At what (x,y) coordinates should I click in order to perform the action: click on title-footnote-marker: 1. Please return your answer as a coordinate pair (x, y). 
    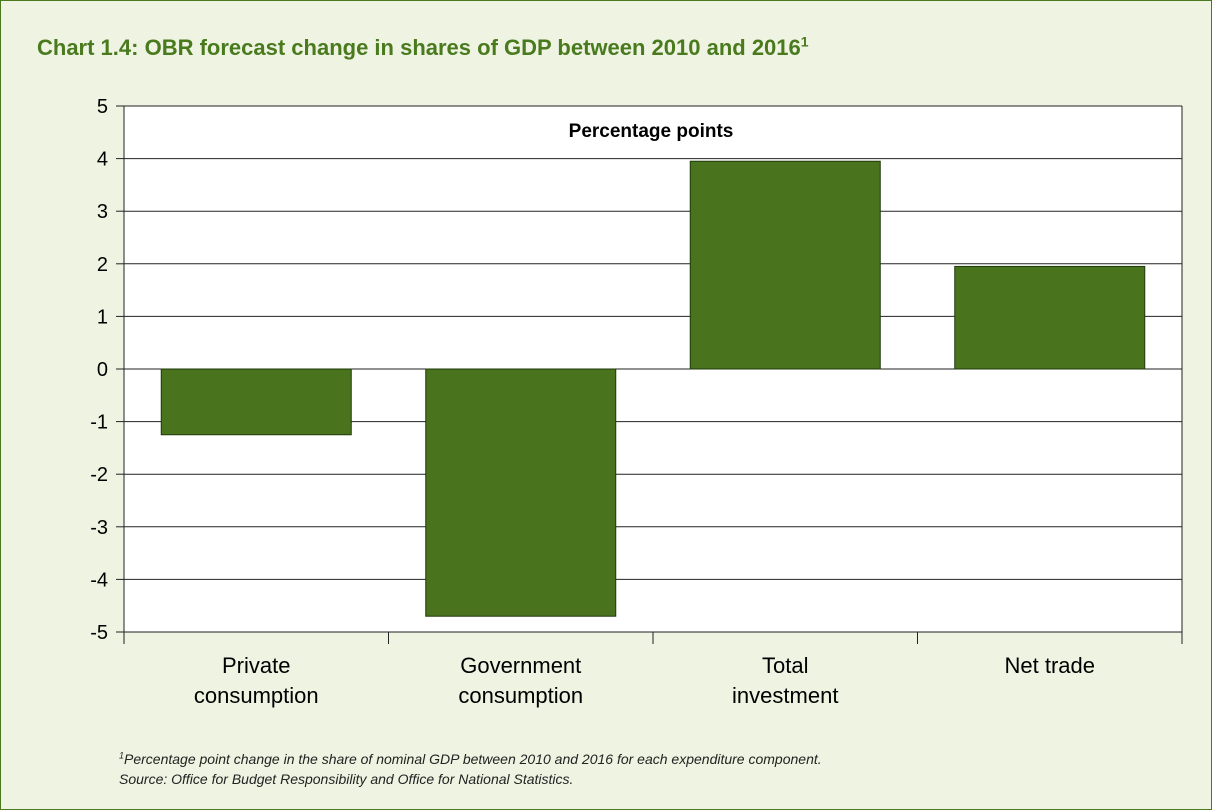
    Looking at the image, I should click on (804, 41).